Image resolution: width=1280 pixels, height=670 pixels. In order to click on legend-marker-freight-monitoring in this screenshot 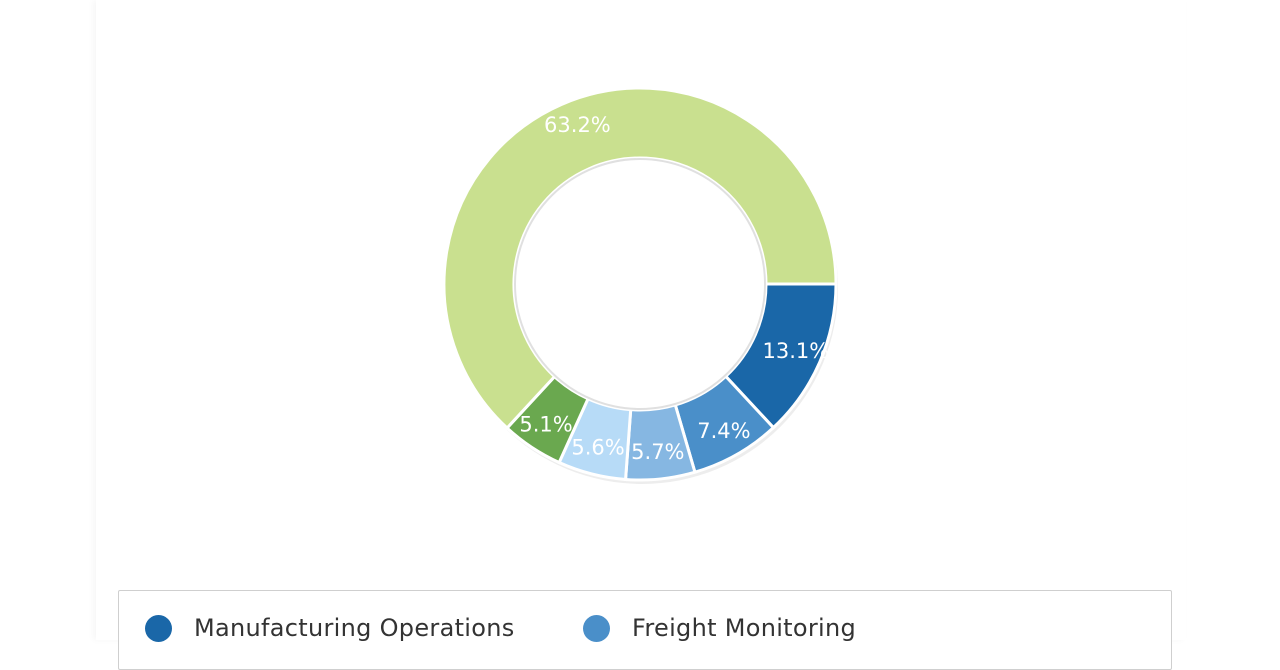, I will do `click(596, 628)`.